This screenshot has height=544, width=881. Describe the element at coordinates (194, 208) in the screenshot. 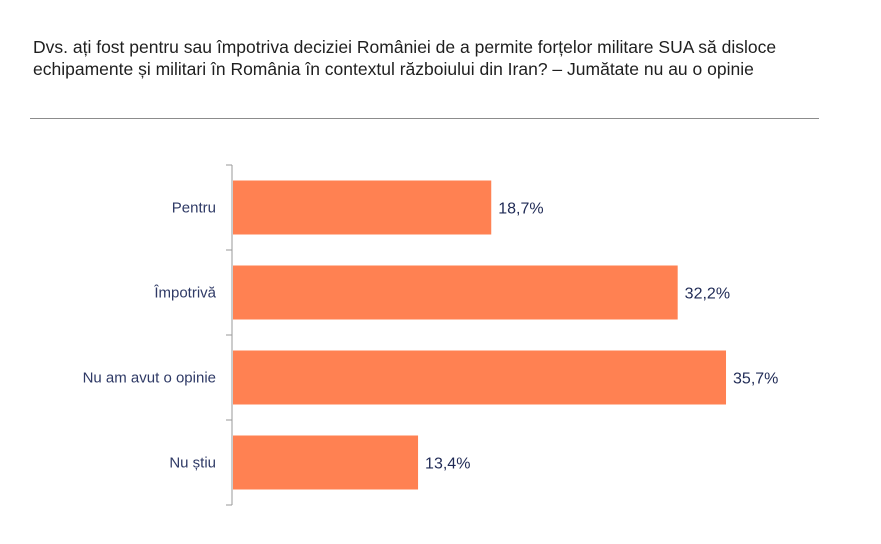

I see `category-label-pentru: Pentru` at that location.